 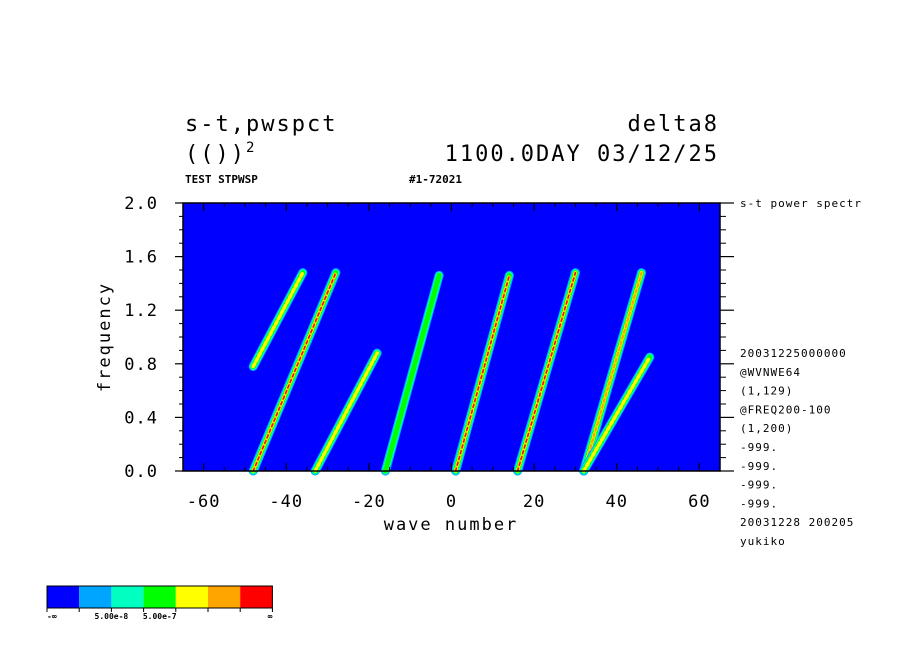 I want to click on legend-label: 5.00e-8, so click(x=112, y=616).